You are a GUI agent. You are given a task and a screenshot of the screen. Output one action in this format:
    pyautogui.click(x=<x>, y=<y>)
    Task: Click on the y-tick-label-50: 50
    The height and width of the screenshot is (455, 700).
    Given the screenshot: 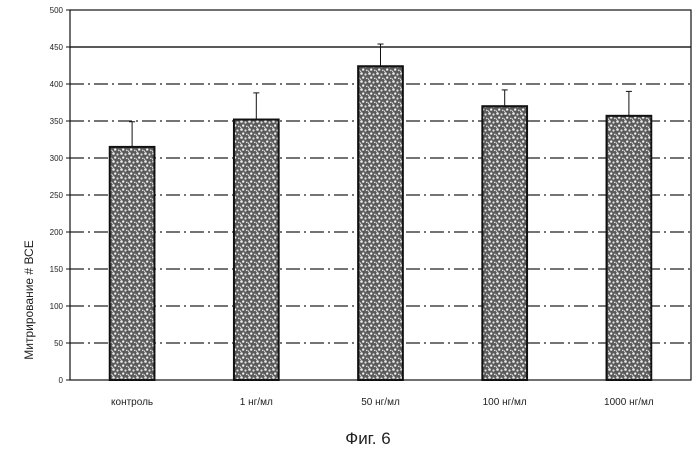 What is the action you would take?
    pyautogui.click(x=58, y=343)
    